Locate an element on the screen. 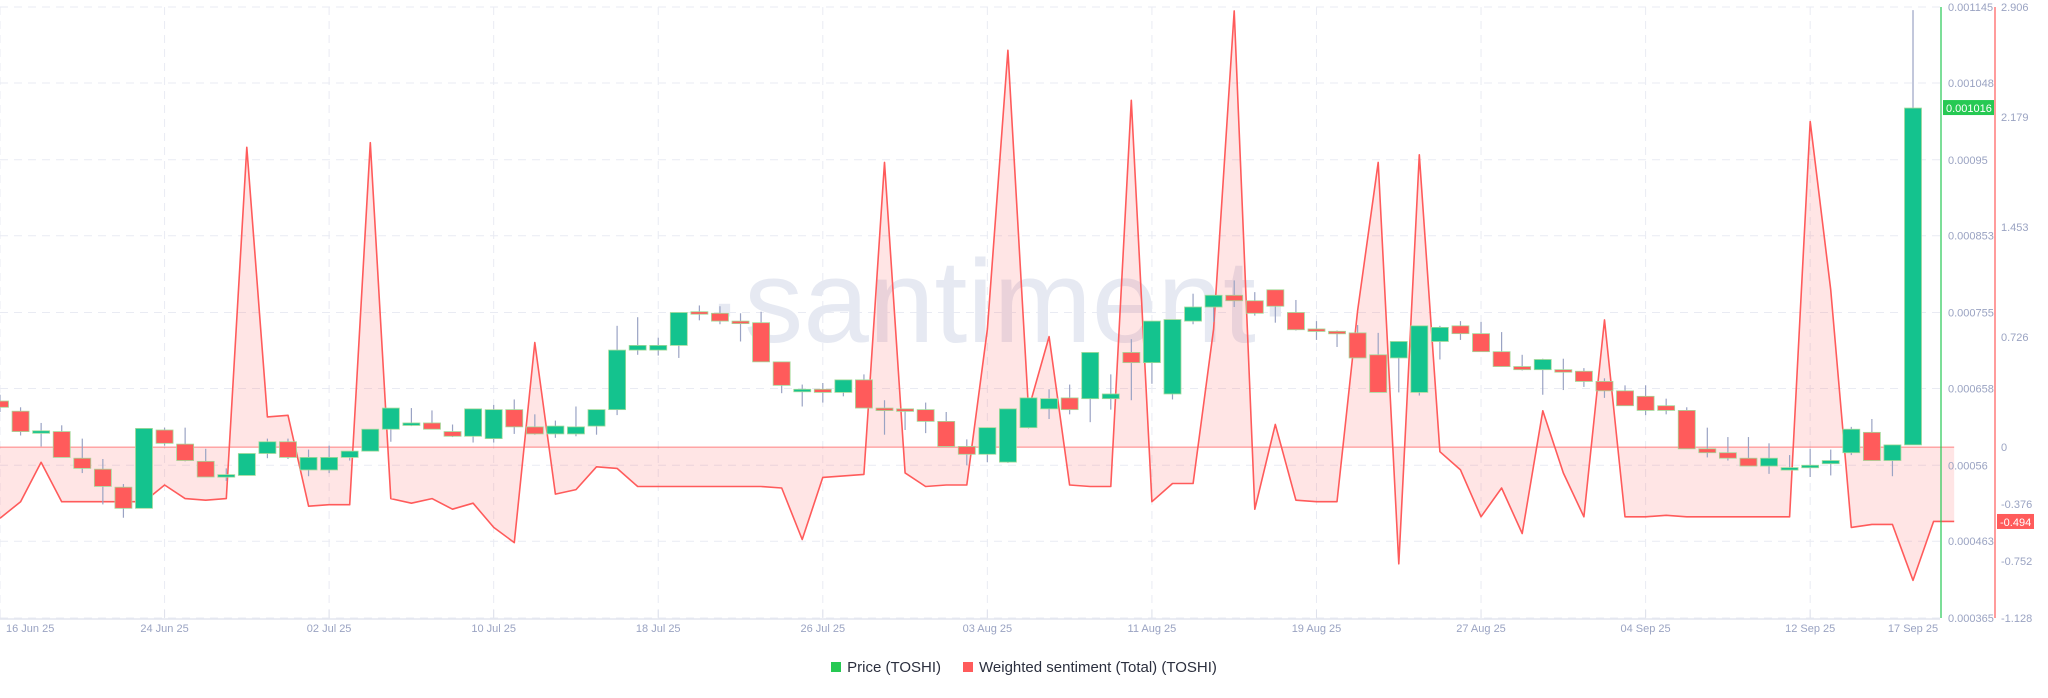  x-tick-label: 12 Sep 25 is located at coordinates (1810, 629).